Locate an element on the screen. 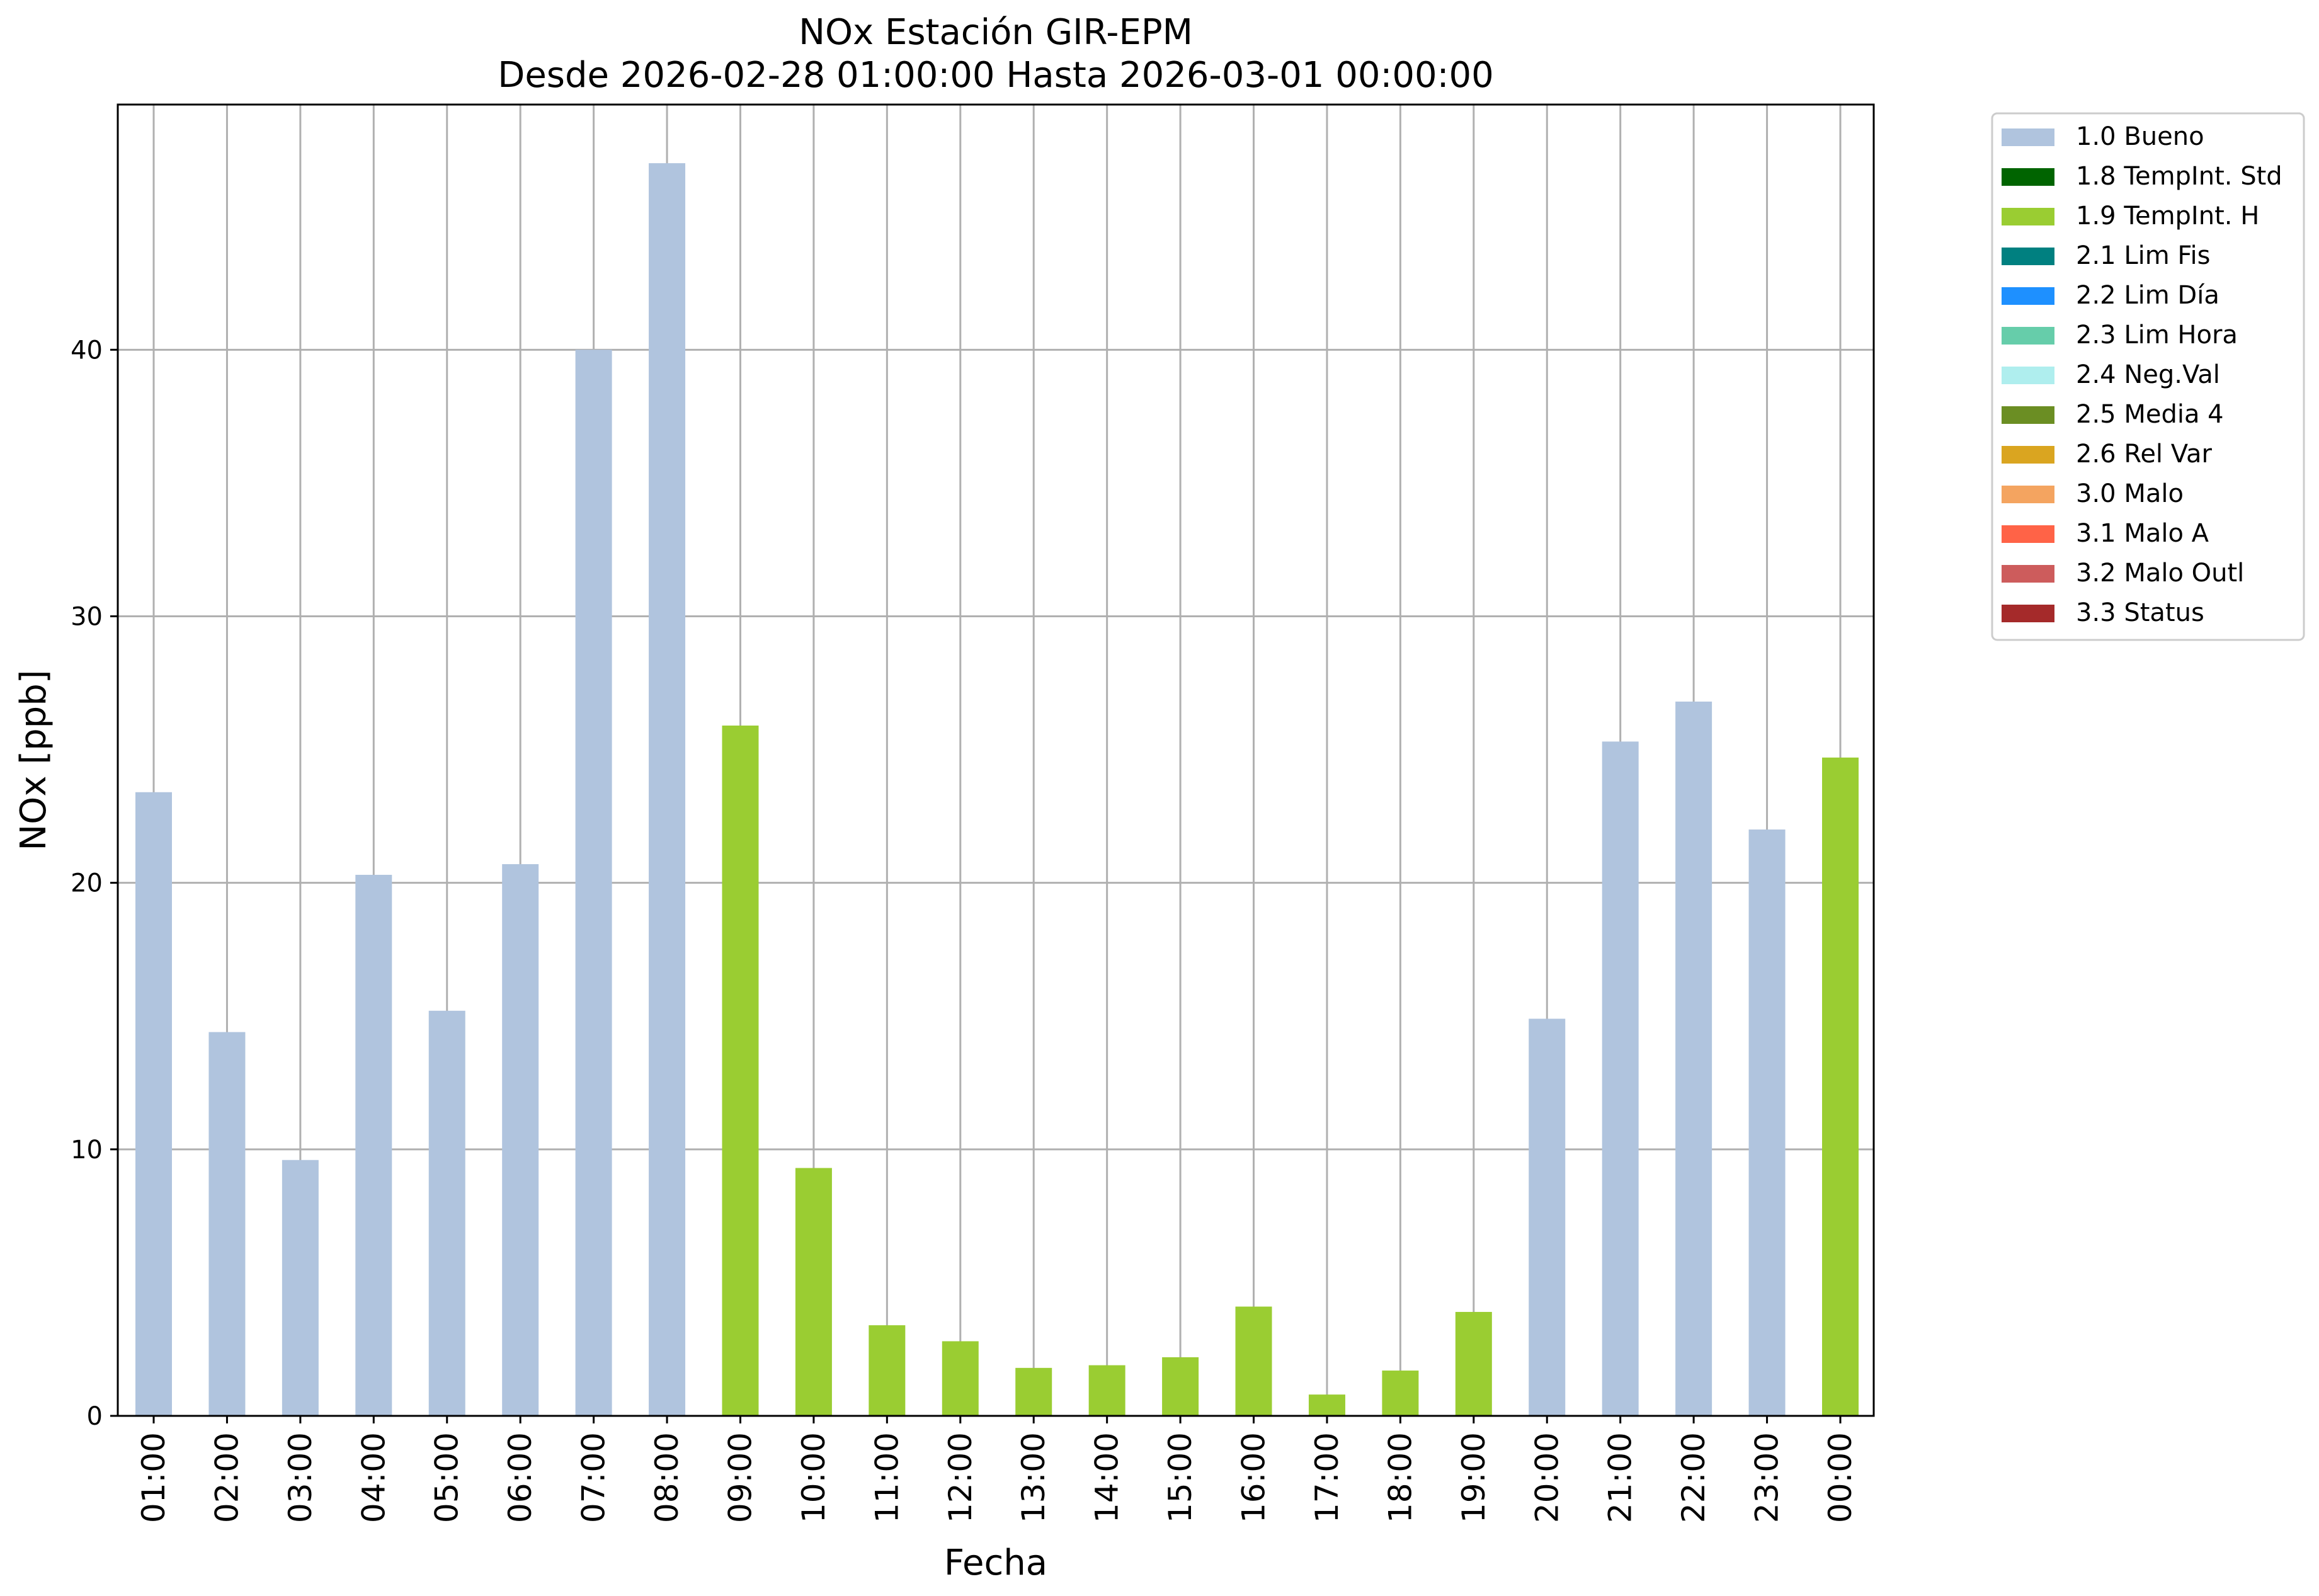  x-tick-label: 05:00 is located at coordinates (447, 1477).